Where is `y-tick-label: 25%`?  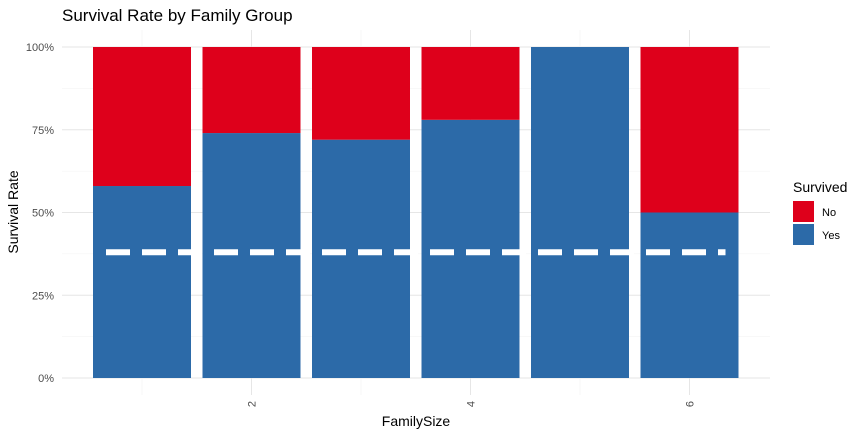 y-tick-label: 25% is located at coordinates (43, 296).